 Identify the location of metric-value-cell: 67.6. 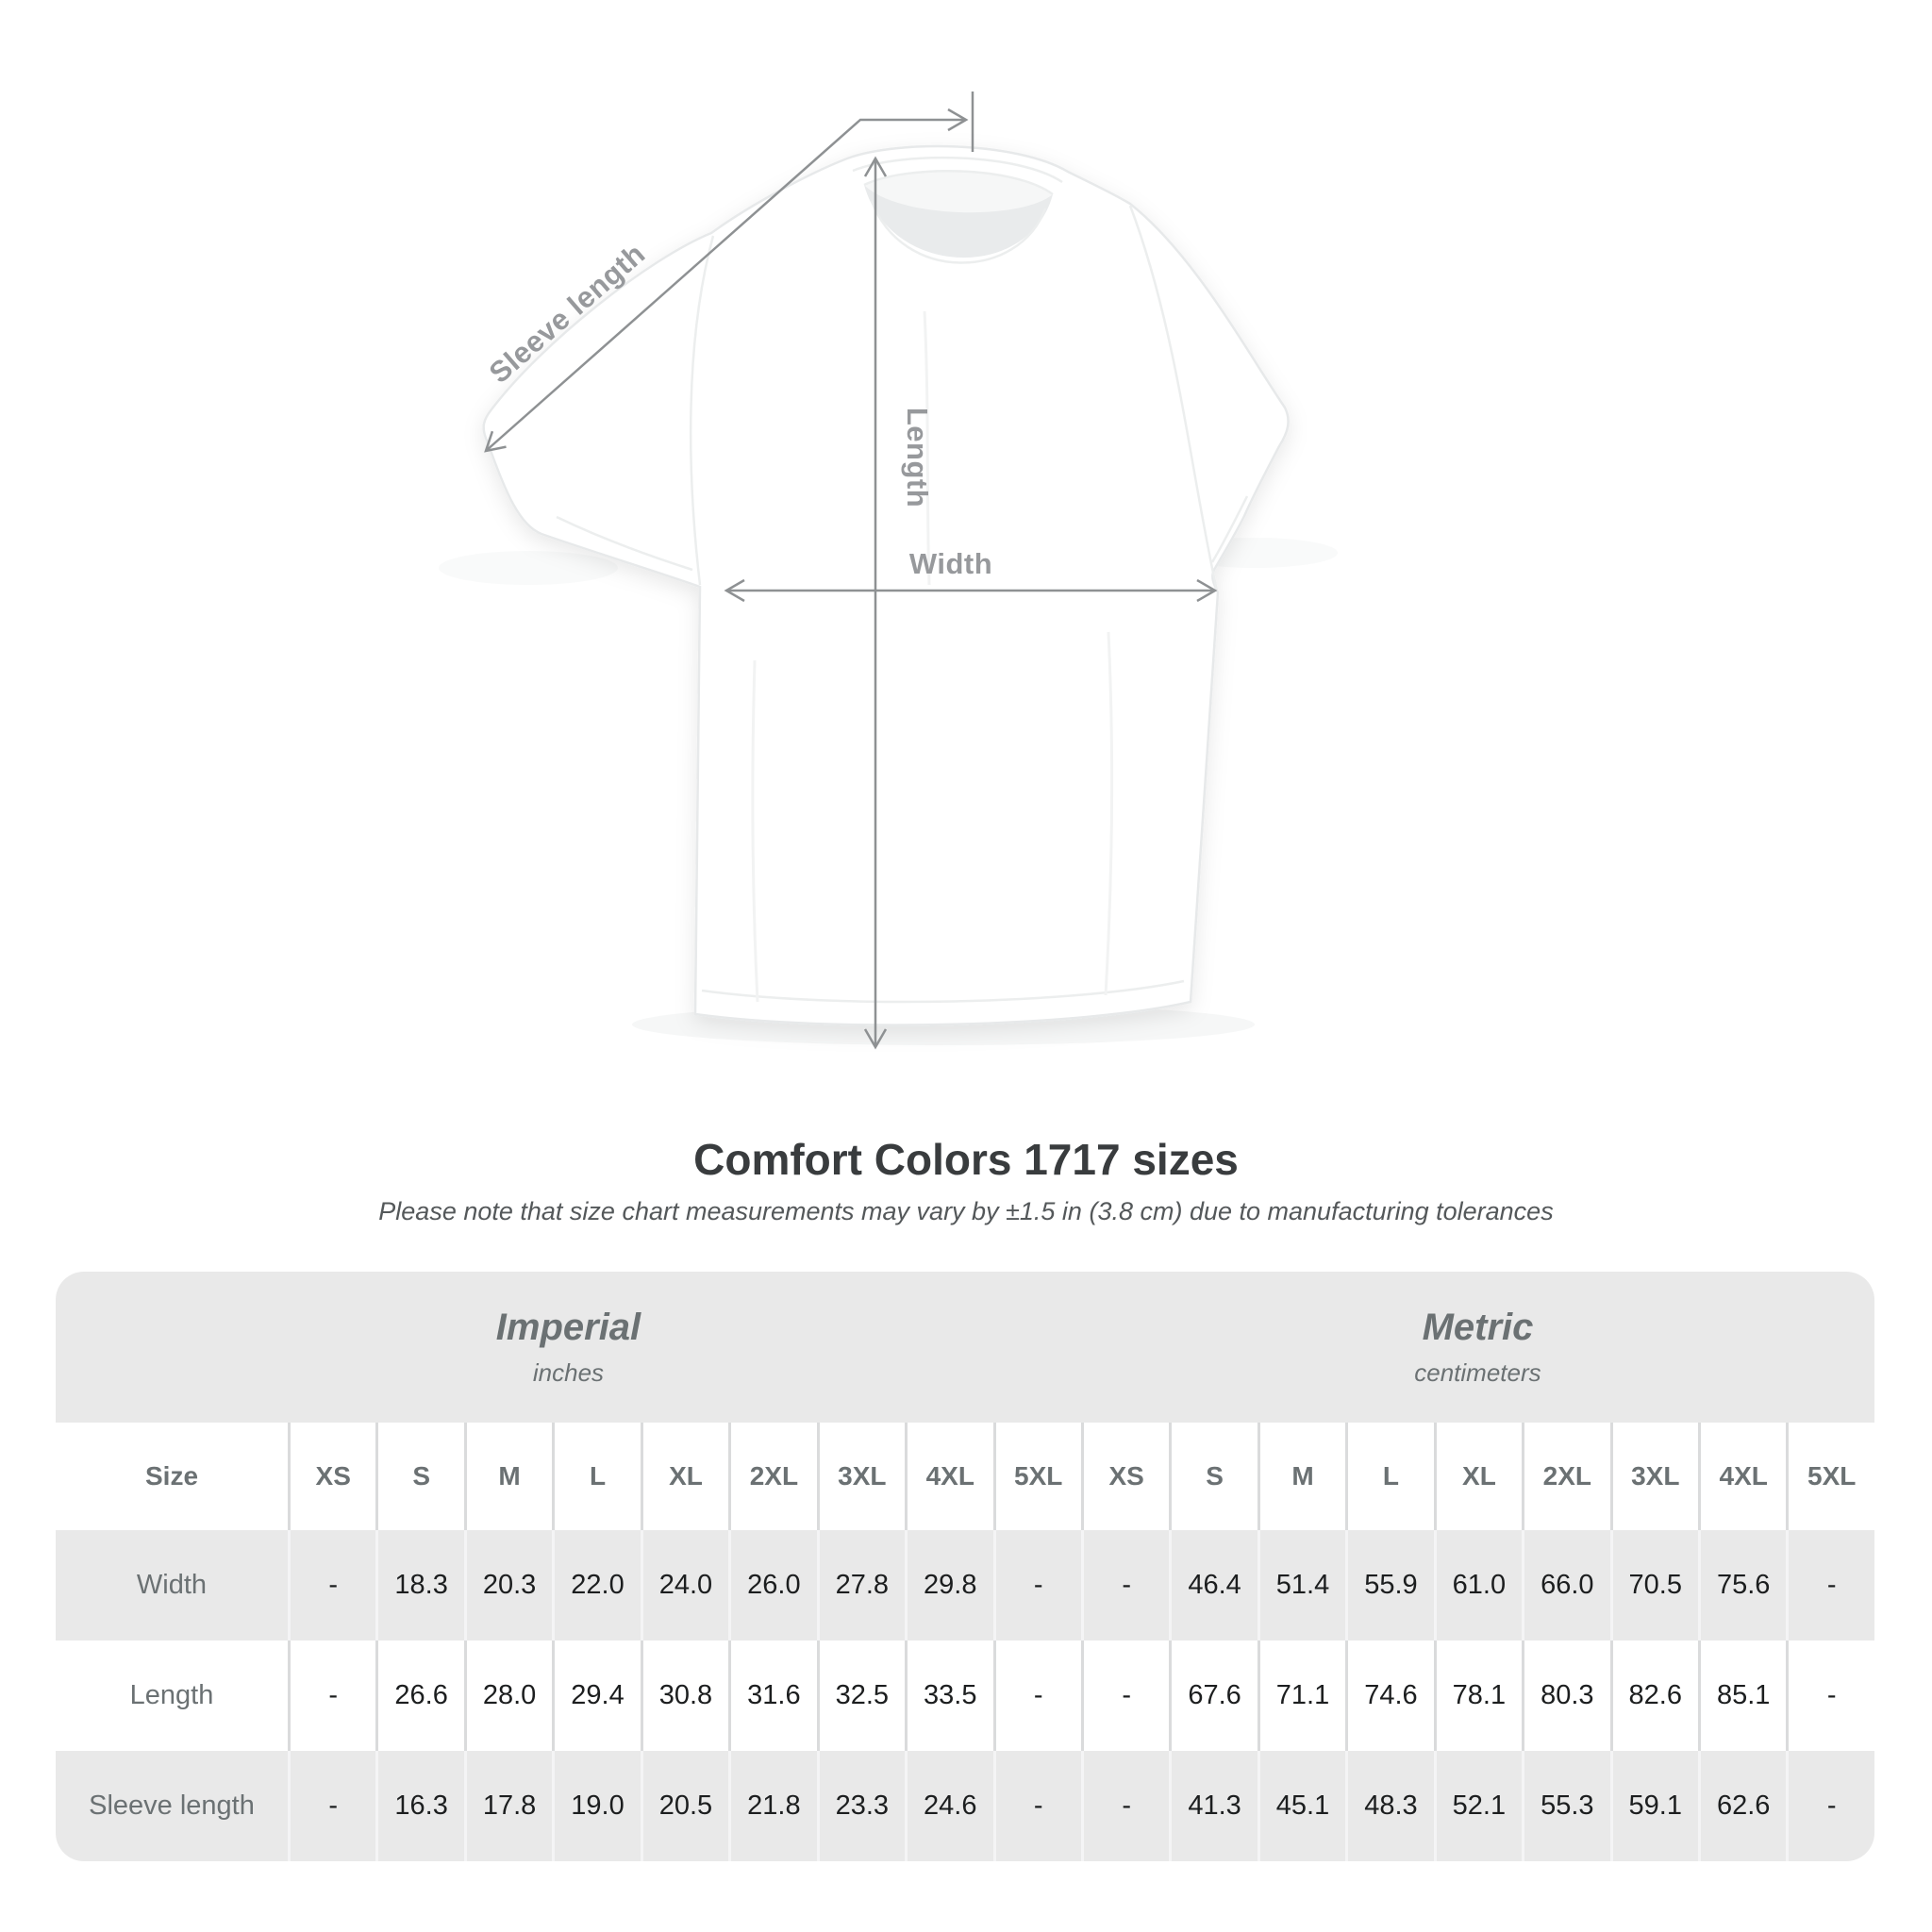
(1213, 1696).